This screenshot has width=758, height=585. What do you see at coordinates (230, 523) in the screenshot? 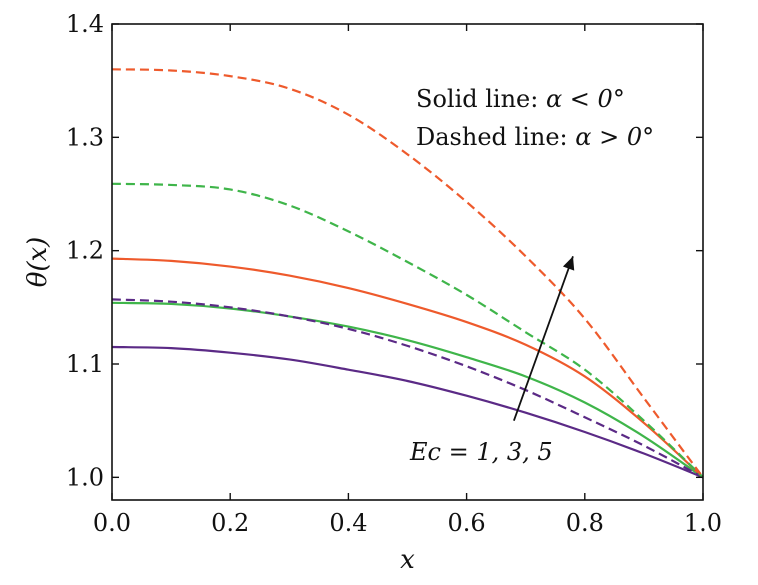
I see `x-tick-label: 0.2` at bounding box center [230, 523].